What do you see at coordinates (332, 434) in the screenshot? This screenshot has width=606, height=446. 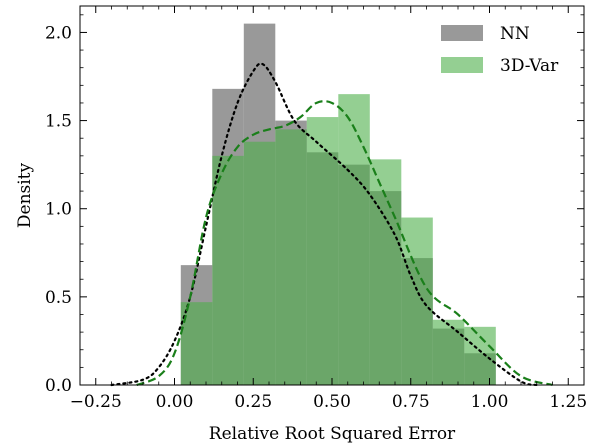 I see `x-axis-label: Relative Root Squared Error` at bounding box center [332, 434].